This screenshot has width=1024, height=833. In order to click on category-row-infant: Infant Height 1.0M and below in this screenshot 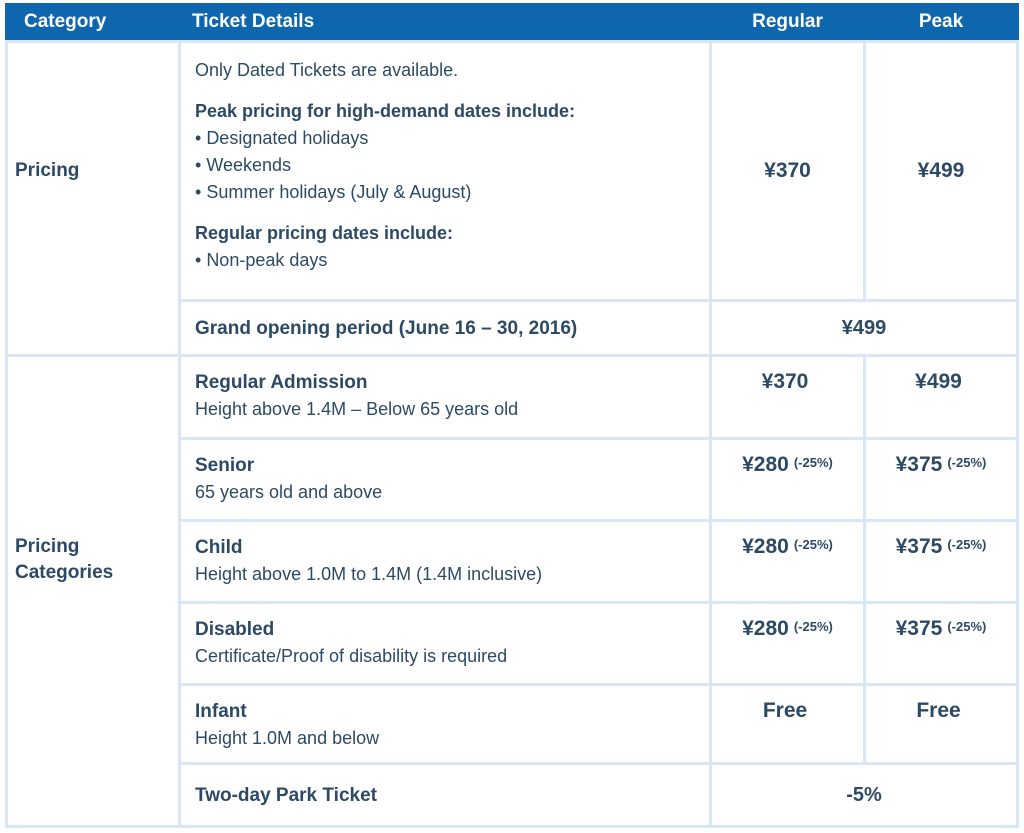, I will do `click(445, 724)`.